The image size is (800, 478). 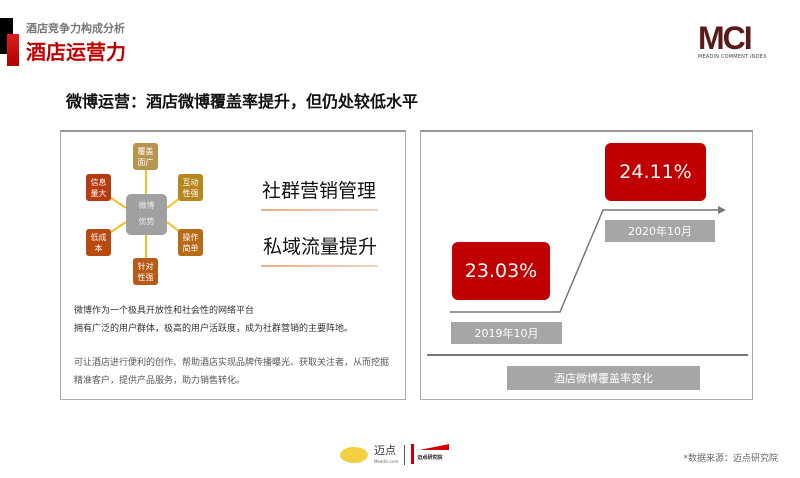 What do you see at coordinates (730, 459) in the screenshot?
I see `data-source: *数据来源：迈点研究院` at bounding box center [730, 459].